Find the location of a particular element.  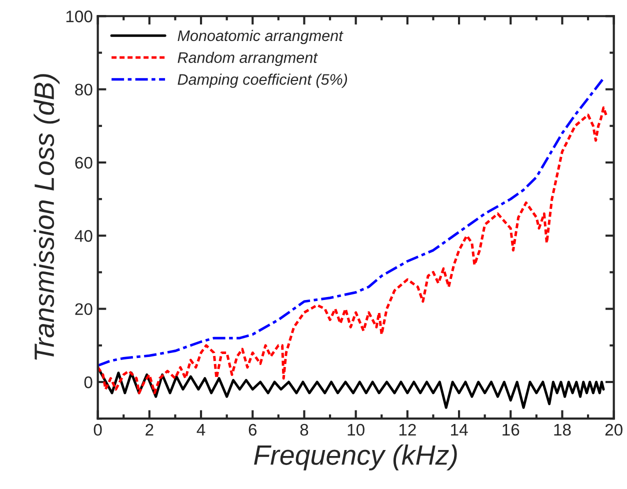

x-tick-label: 20 is located at coordinates (613, 430).